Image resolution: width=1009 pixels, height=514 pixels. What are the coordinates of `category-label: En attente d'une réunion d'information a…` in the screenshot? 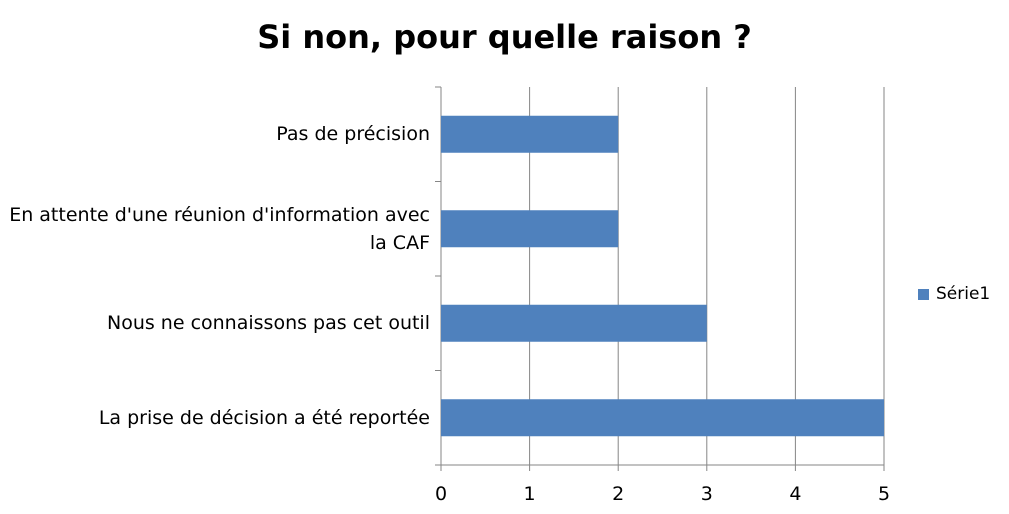 It's located at (219, 228).